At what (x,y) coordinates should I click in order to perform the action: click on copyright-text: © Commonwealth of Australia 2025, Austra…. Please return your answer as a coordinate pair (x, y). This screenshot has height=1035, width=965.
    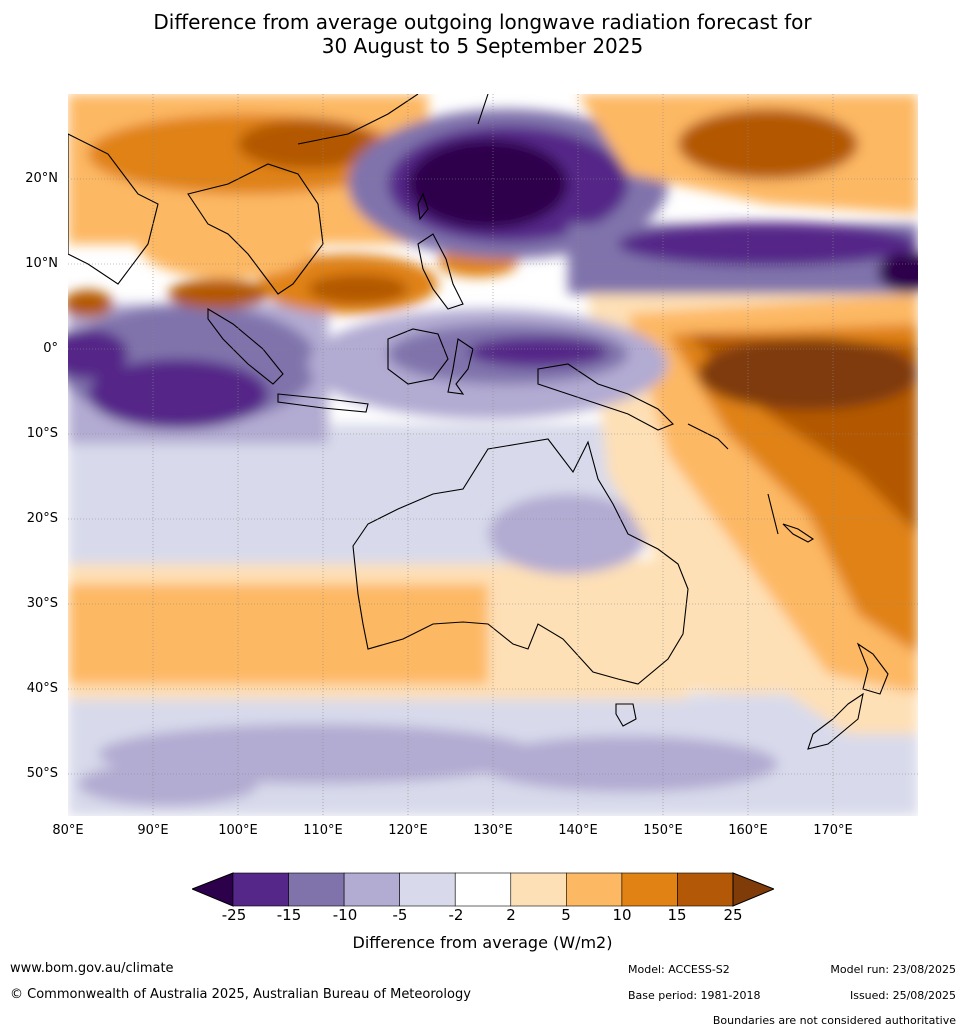
    Looking at the image, I should click on (240, 994).